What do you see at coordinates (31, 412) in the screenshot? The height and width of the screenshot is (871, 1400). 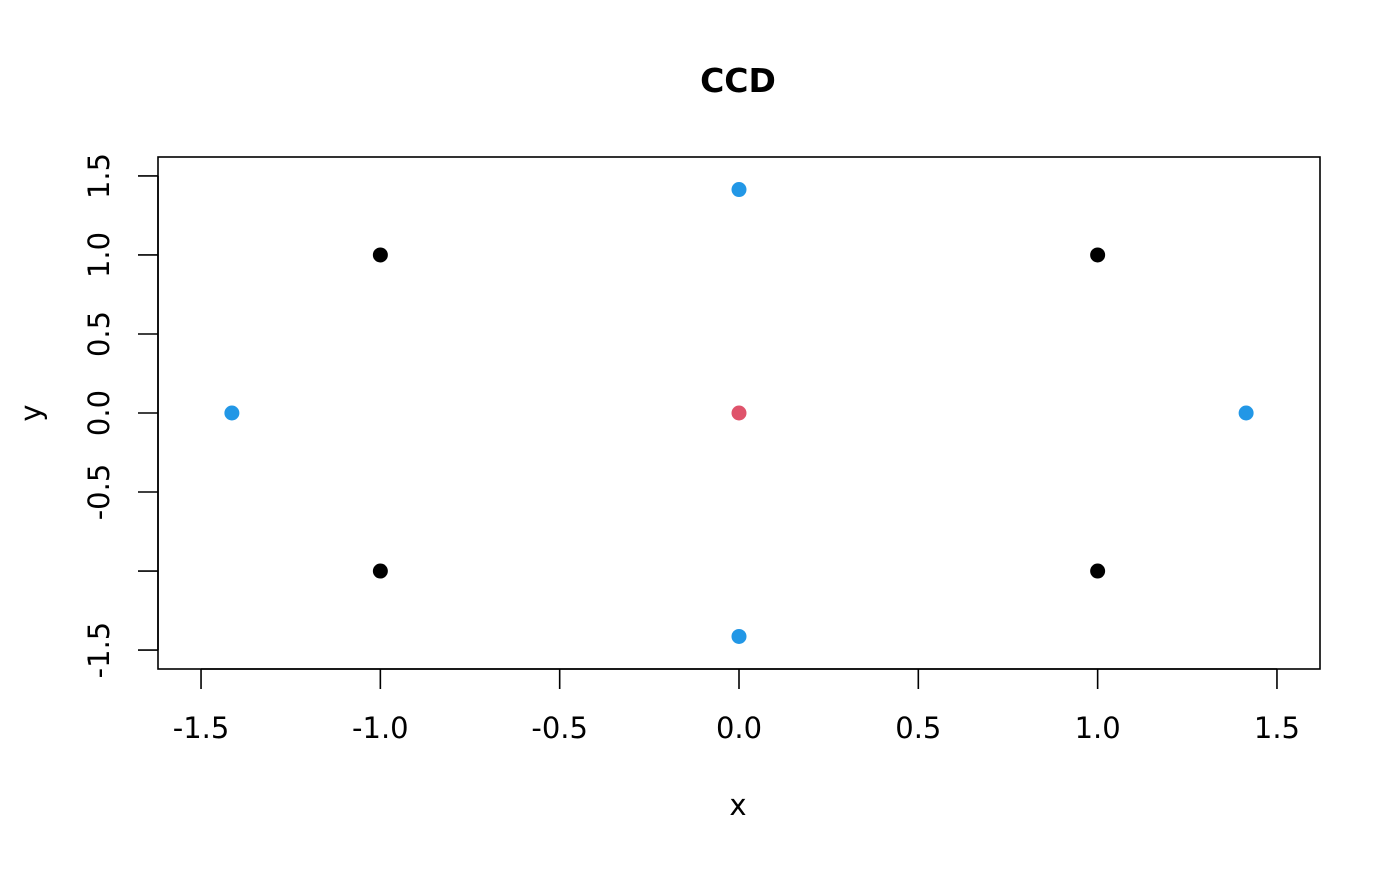 I see `y-axis-label: y` at bounding box center [31, 412].